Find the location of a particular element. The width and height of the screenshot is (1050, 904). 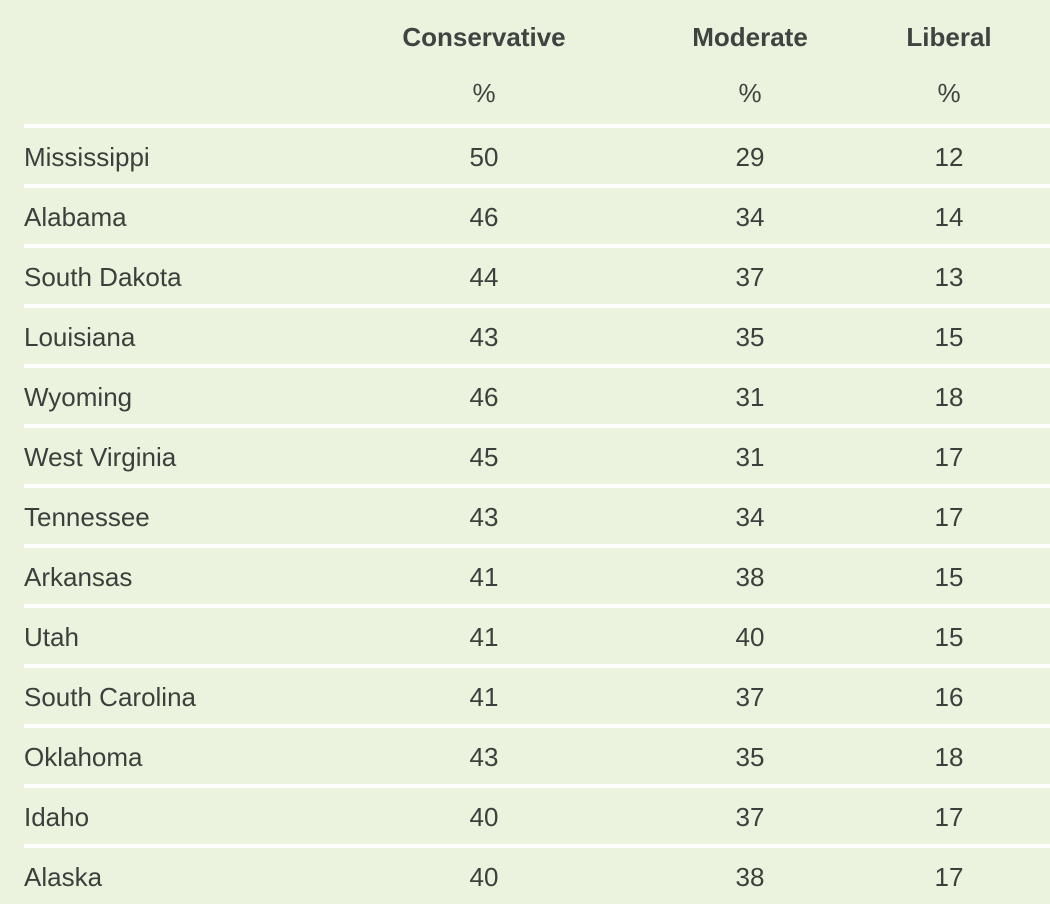

table-row: Utah 41 40 15 is located at coordinates (537, 636).